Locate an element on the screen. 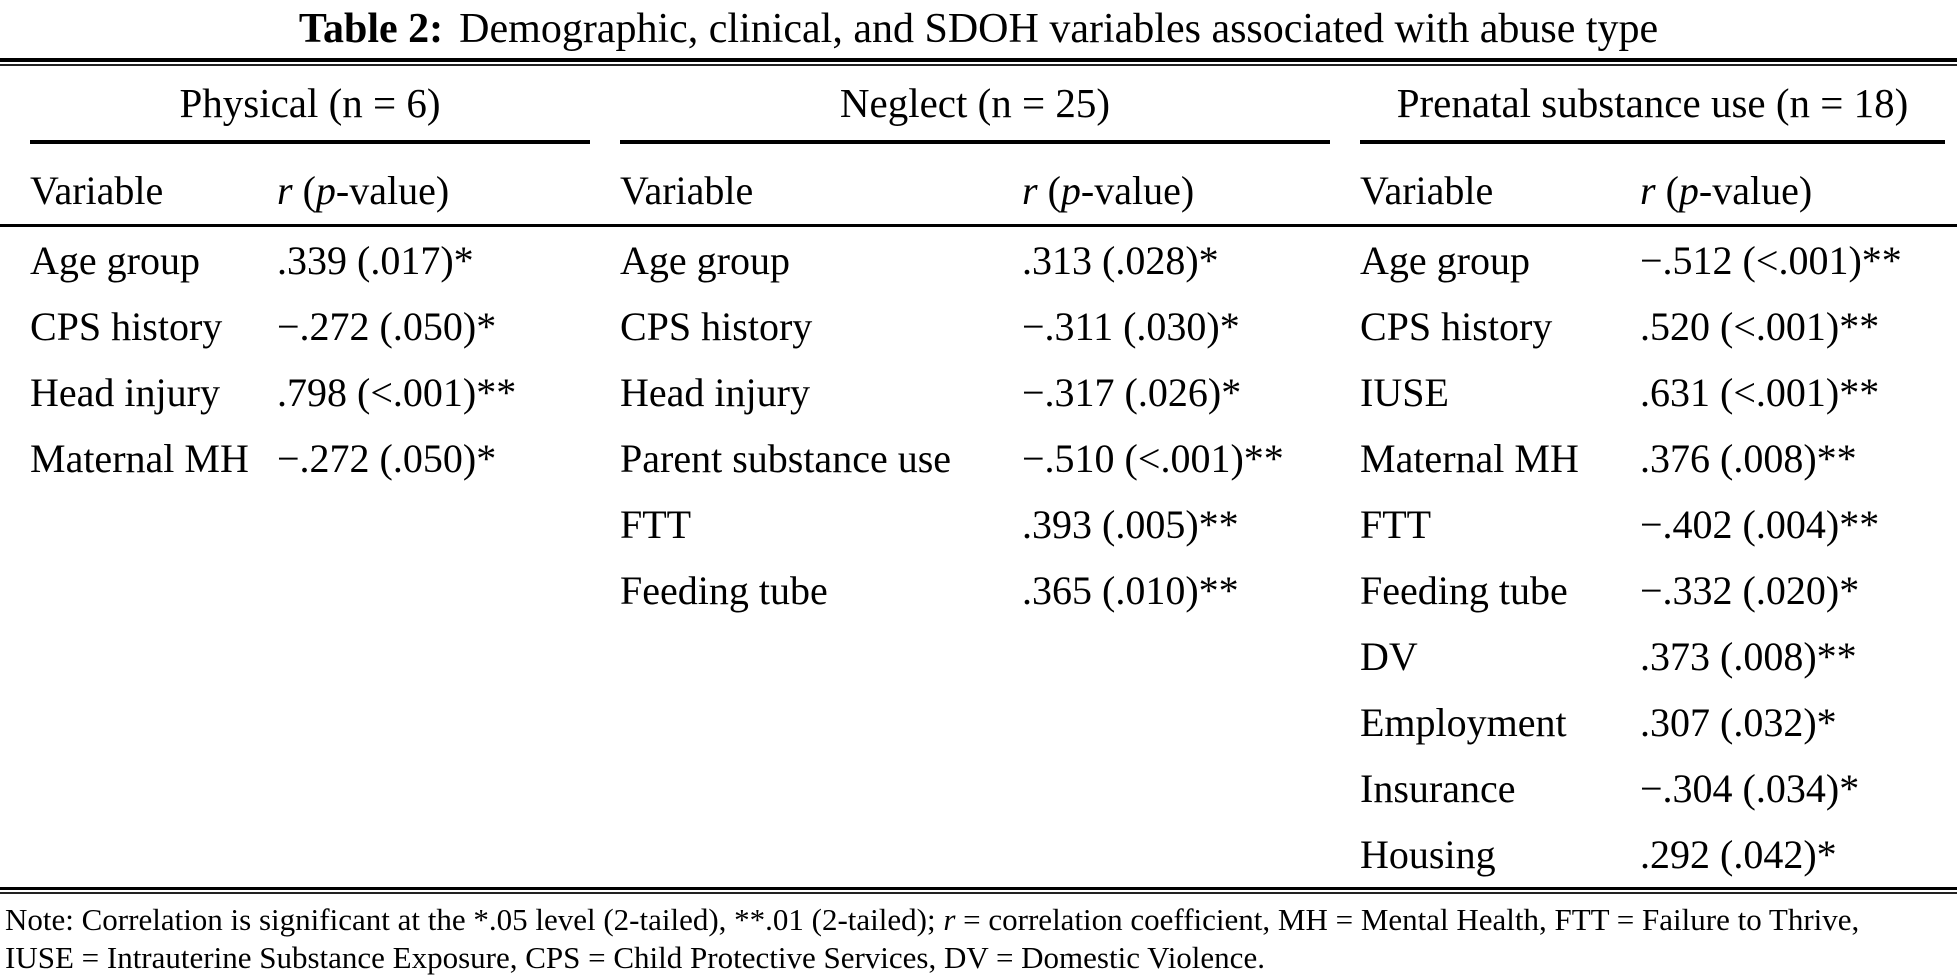  r-p-value-cell: −.311 (.030)* is located at coordinates (1131, 326).